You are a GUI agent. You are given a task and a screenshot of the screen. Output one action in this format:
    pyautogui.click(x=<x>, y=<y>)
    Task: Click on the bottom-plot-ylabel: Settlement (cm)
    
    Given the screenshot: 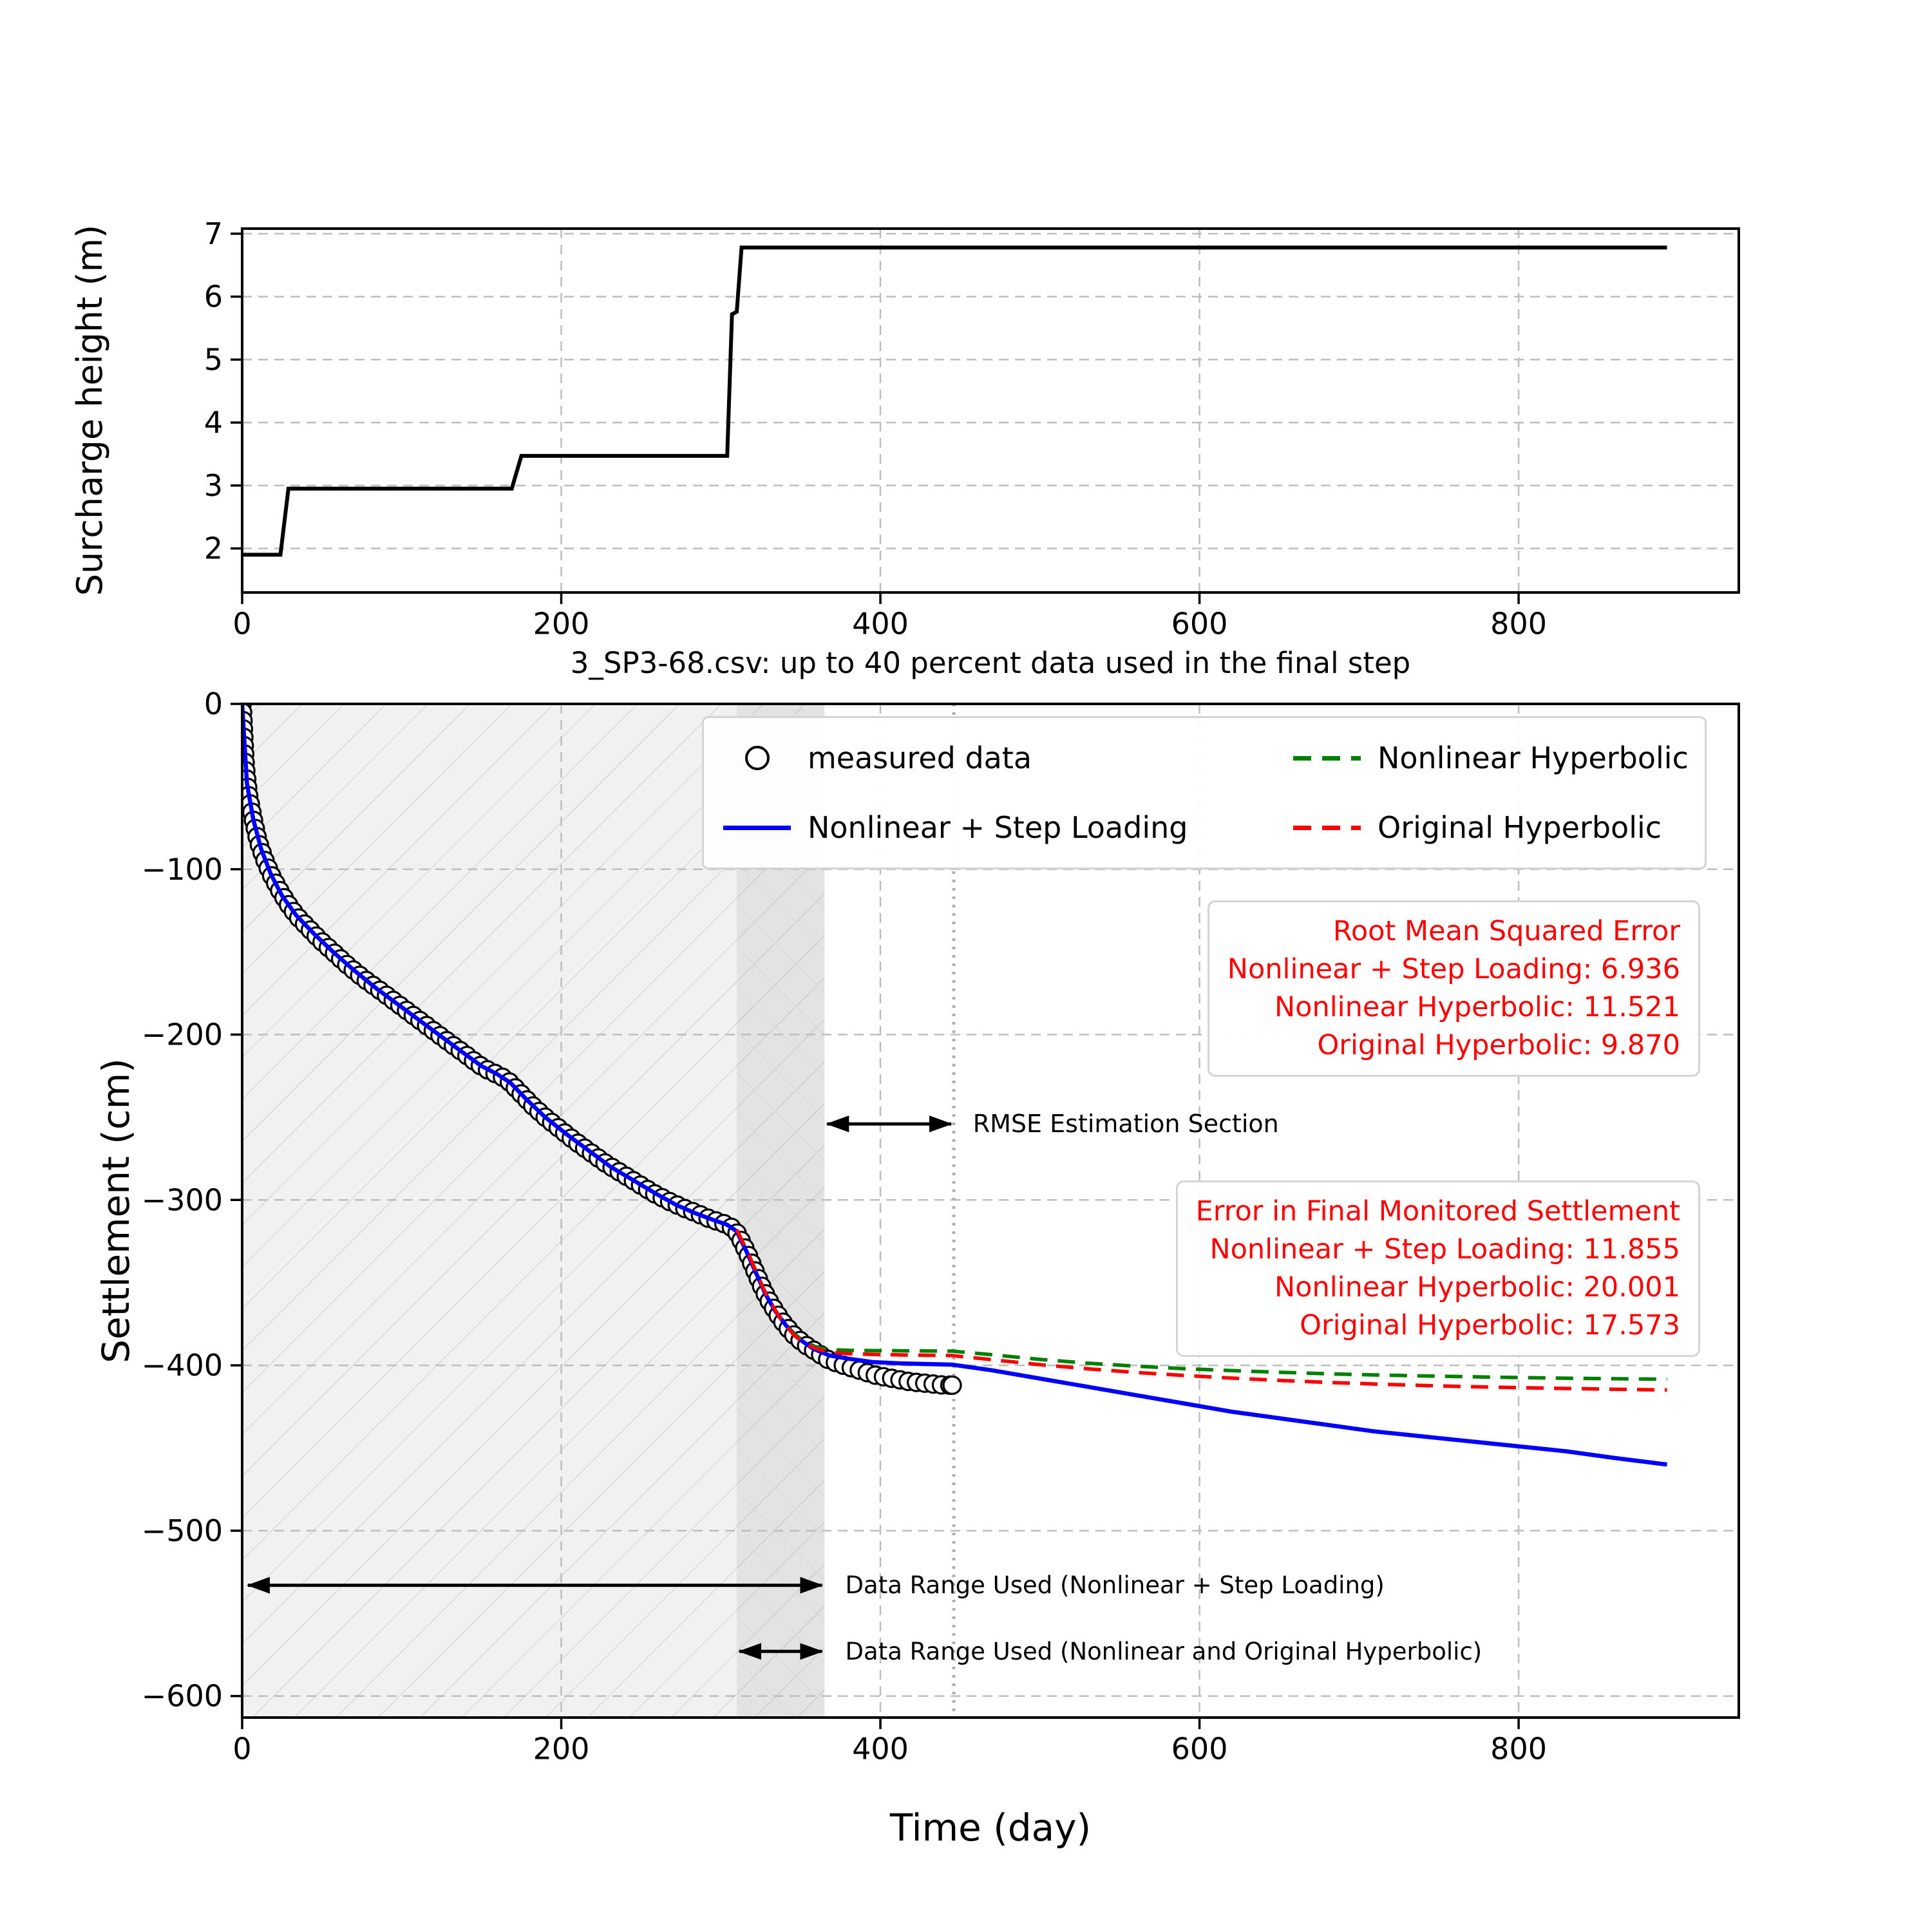 What is the action you would take?
    pyautogui.click(x=116, y=1210)
    